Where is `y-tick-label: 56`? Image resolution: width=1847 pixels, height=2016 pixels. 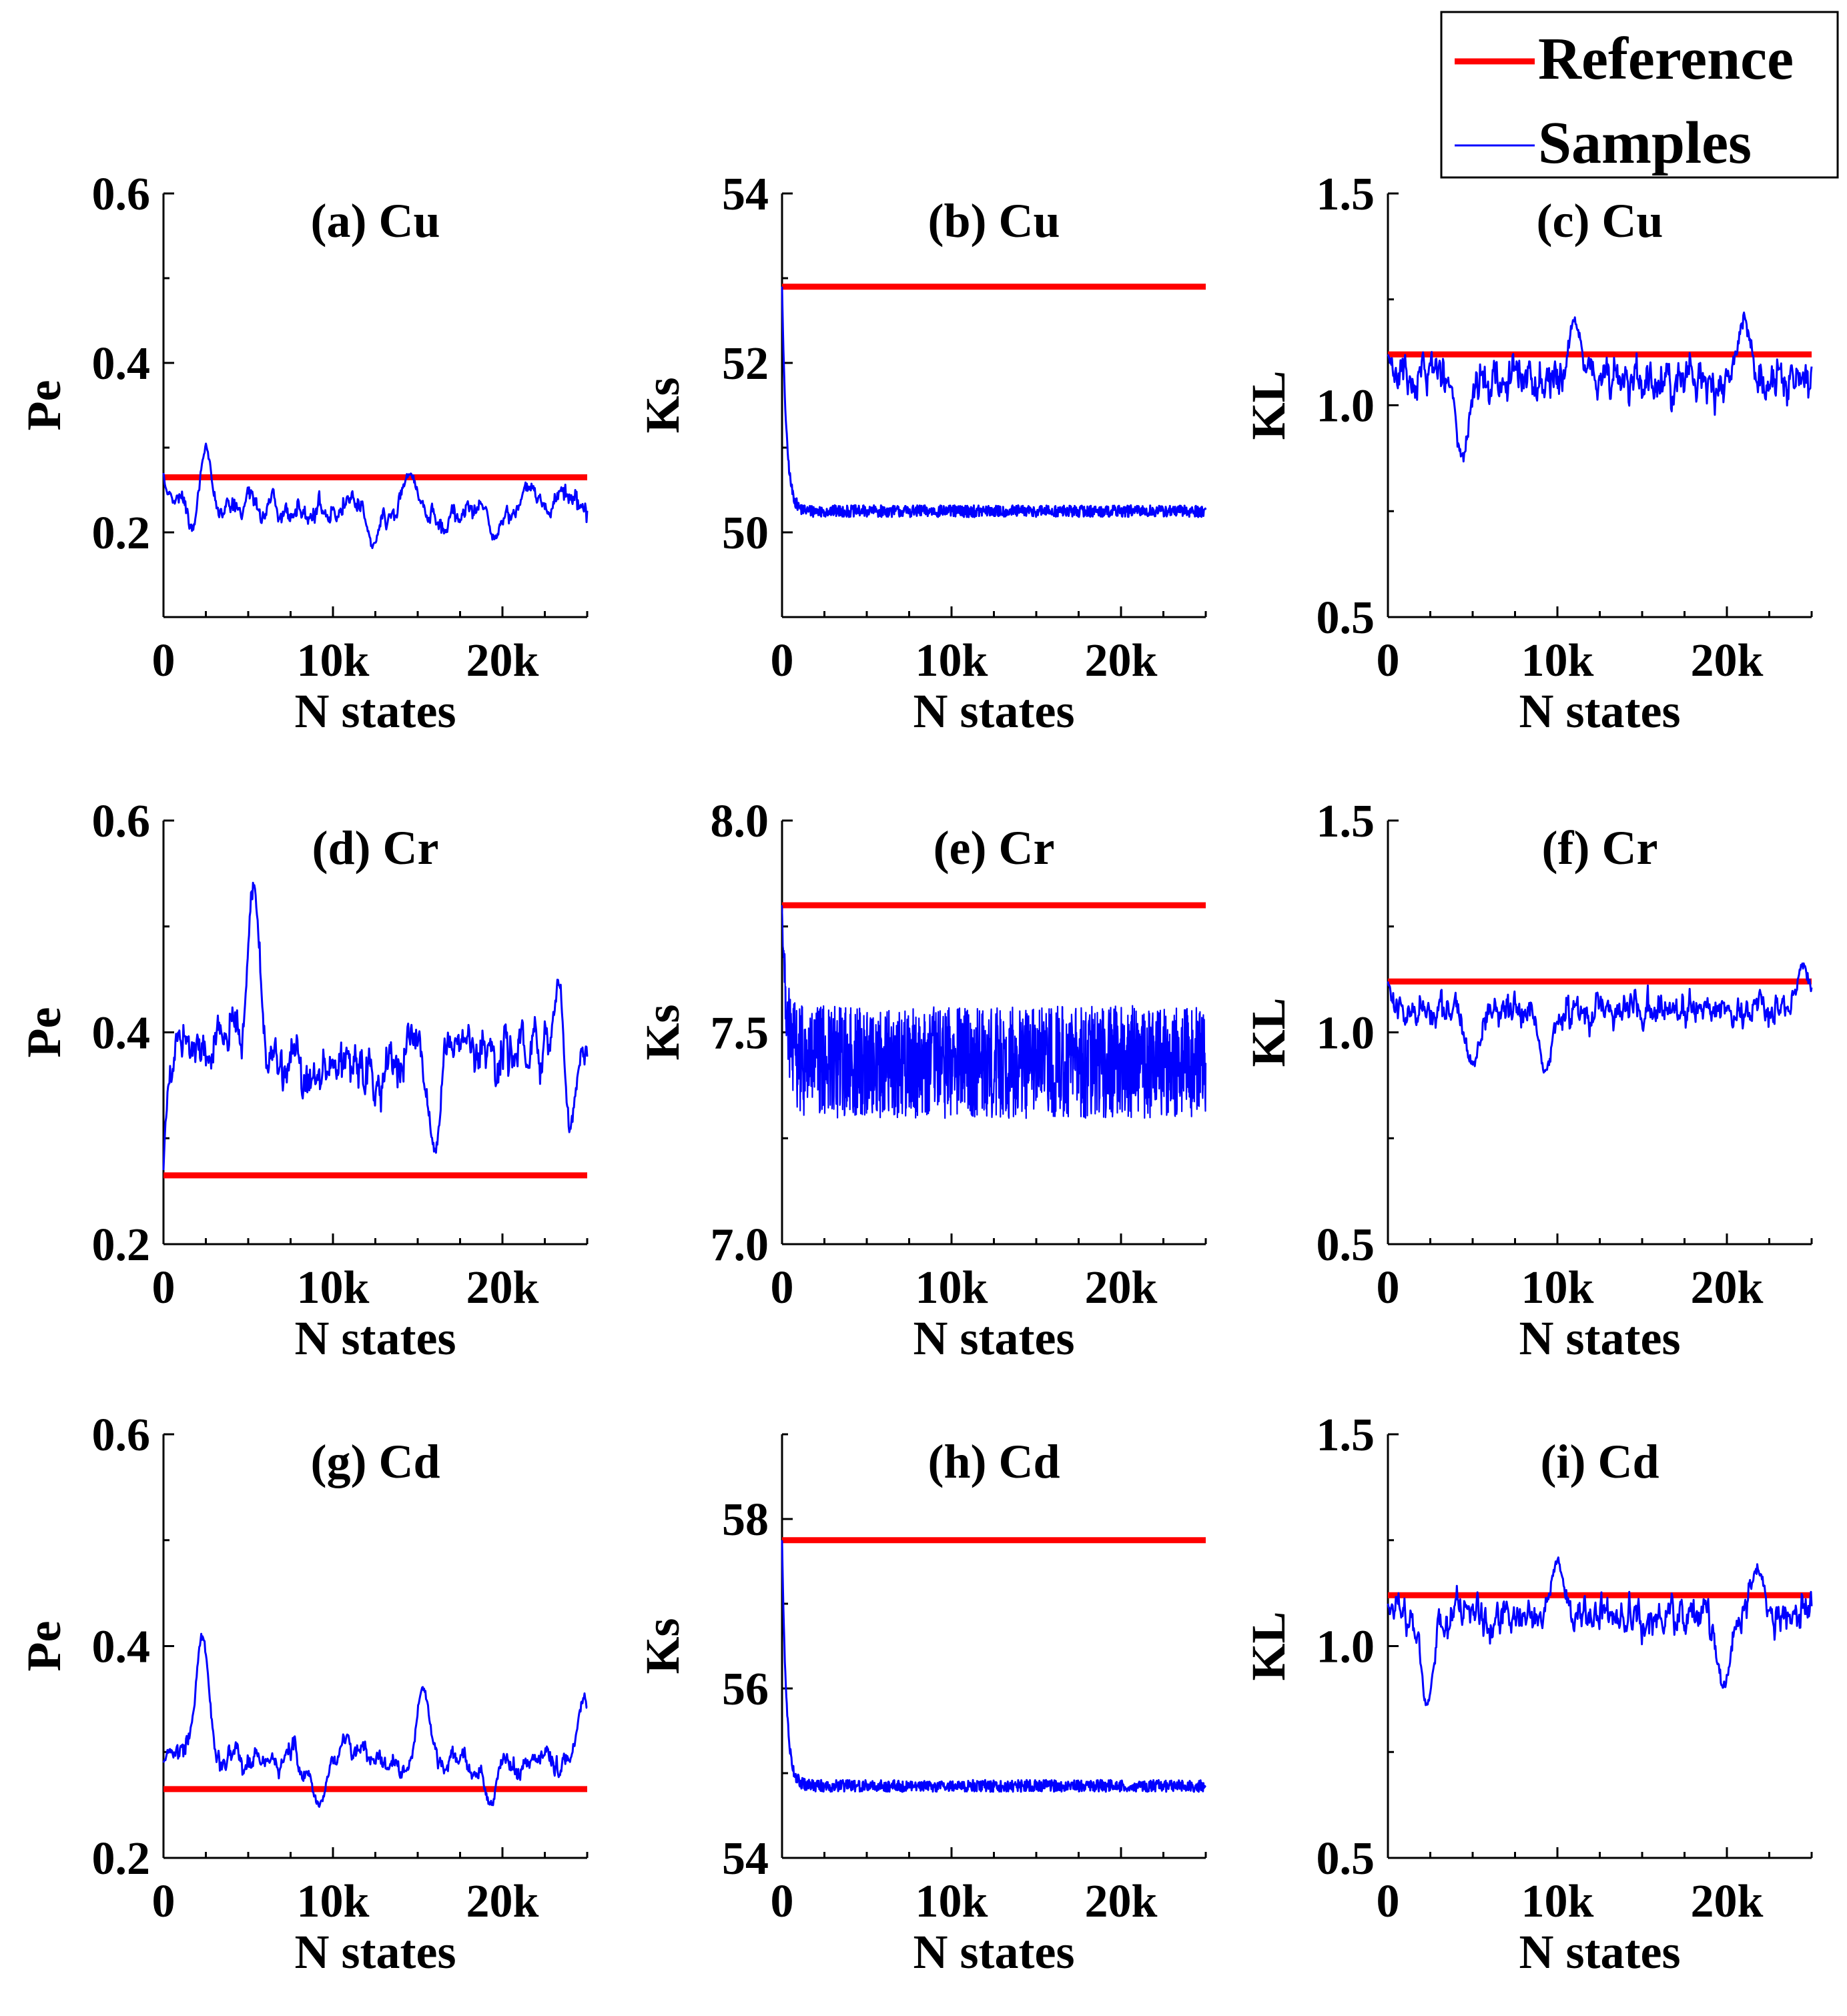
y-tick-label: 56 is located at coordinates (745, 1689).